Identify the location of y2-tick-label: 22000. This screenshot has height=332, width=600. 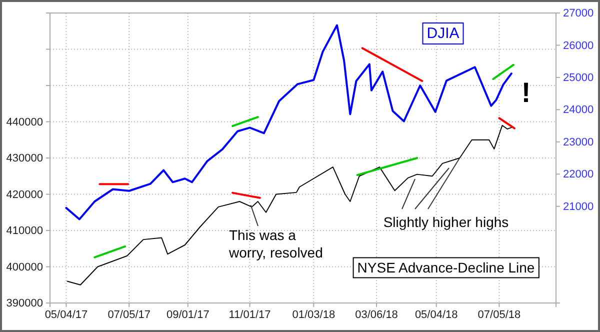
(578, 174).